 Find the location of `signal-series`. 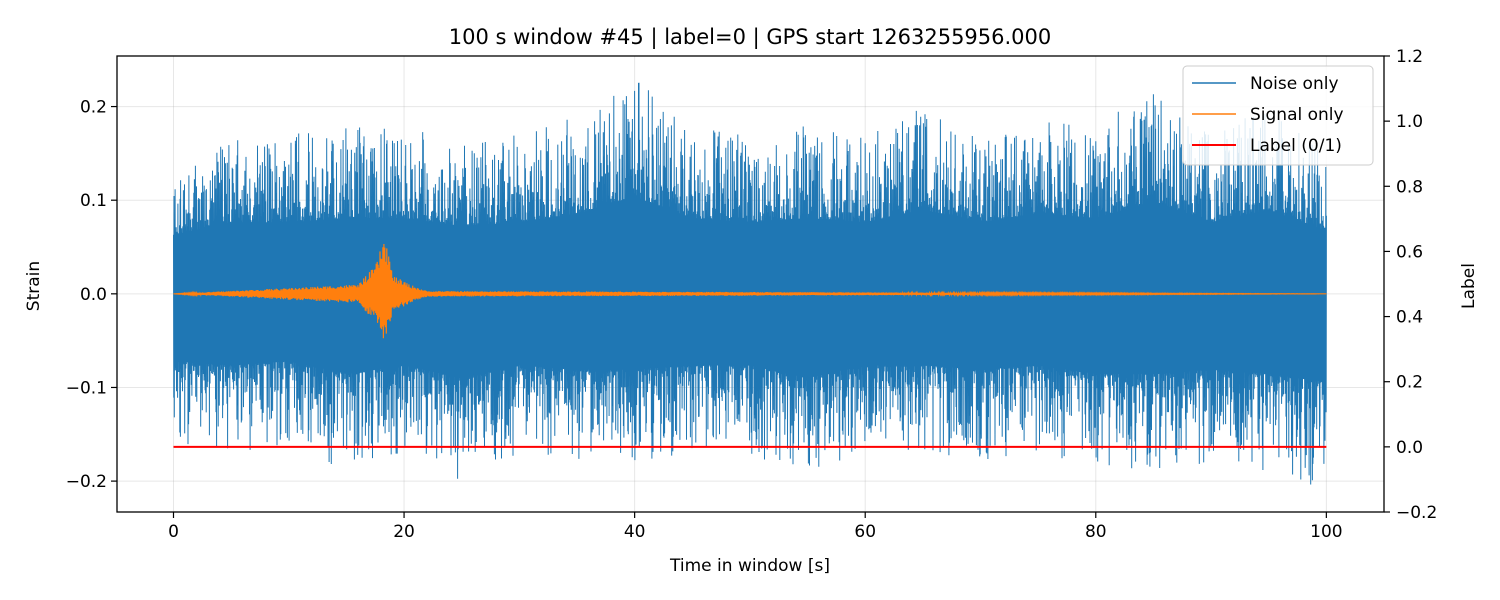

signal-series is located at coordinates (750, 291).